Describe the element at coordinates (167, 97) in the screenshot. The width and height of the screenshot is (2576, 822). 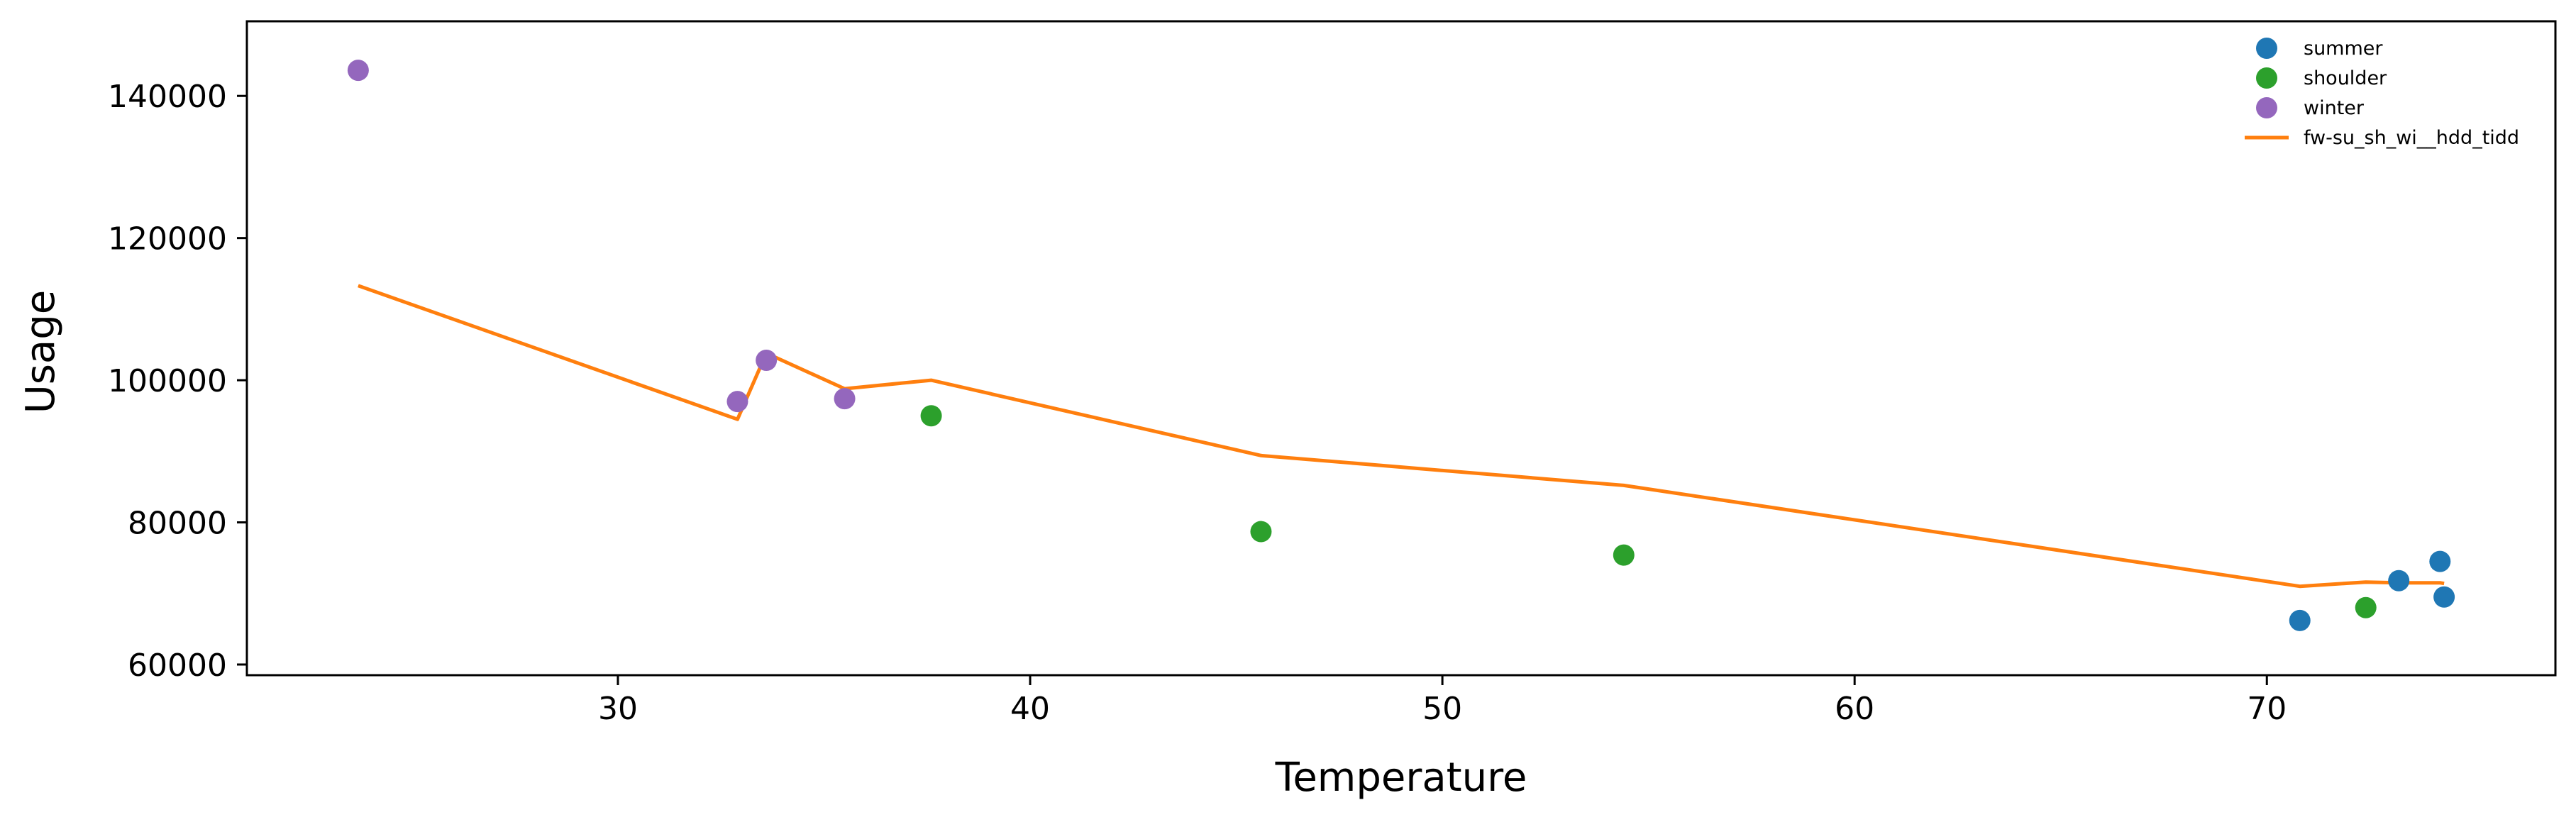
I see `y-tick-label: 140000` at that location.